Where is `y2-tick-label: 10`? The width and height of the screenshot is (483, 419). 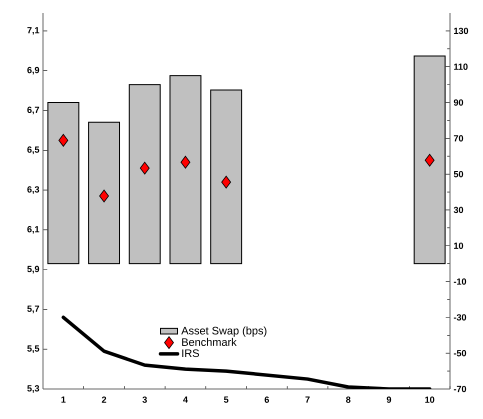 y2-tick-label: 10 is located at coordinates (459, 245).